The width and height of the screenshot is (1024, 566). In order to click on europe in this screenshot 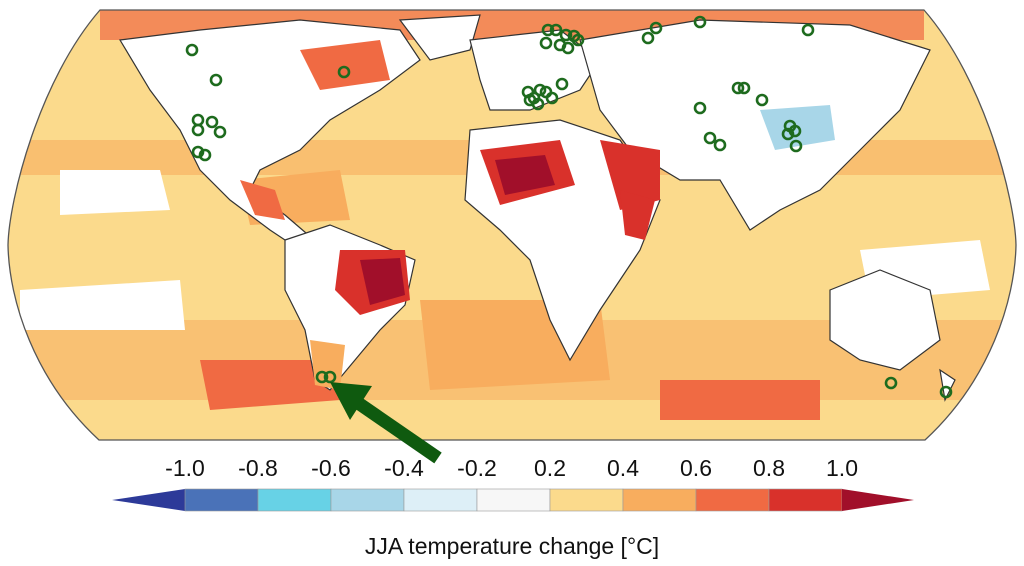, I will do `click(535, 70)`.